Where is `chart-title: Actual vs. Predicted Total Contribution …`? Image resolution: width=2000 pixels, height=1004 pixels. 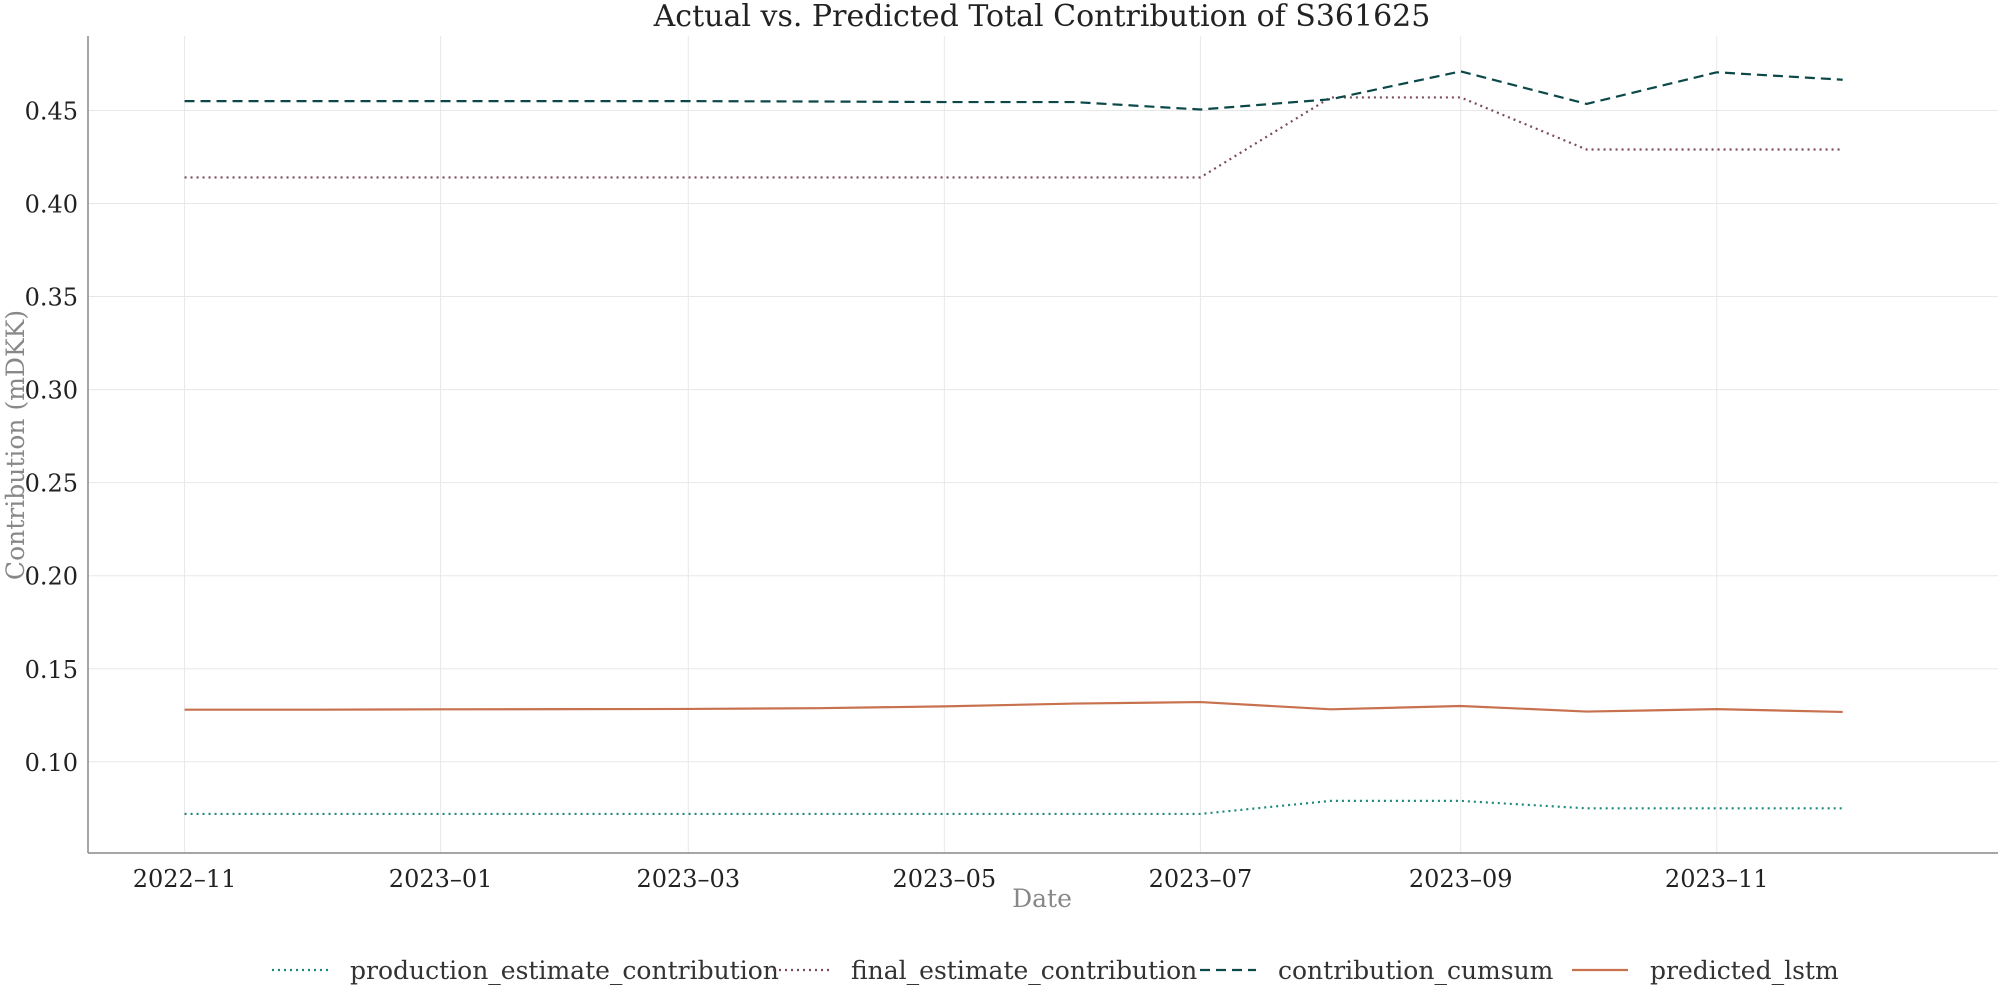 chart-title: Actual vs. Predicted Total Contribution … is located at coordinates (1042, 17).